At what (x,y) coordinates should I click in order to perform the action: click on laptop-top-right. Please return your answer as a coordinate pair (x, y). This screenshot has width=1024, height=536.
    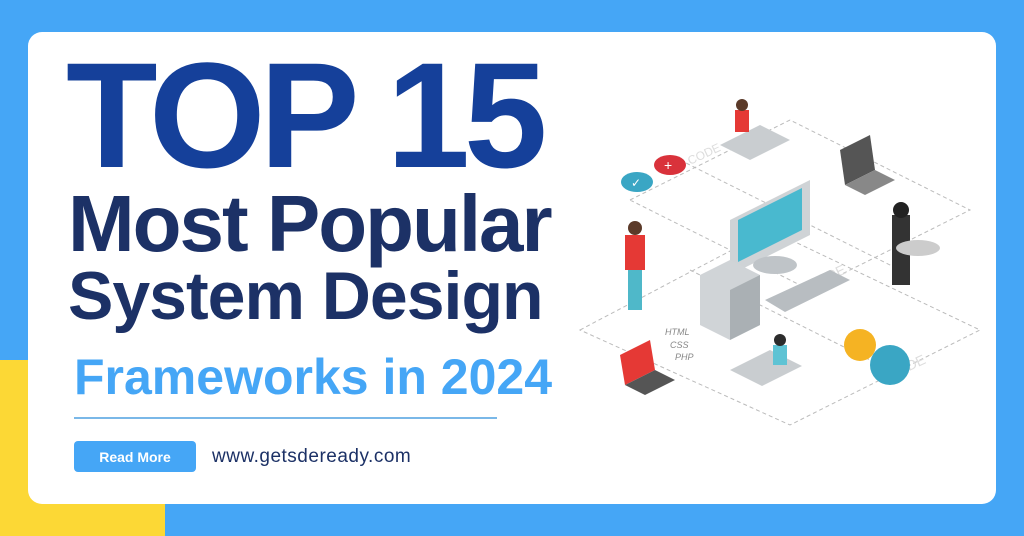
    Looking at the image, I should click on (867, 165).